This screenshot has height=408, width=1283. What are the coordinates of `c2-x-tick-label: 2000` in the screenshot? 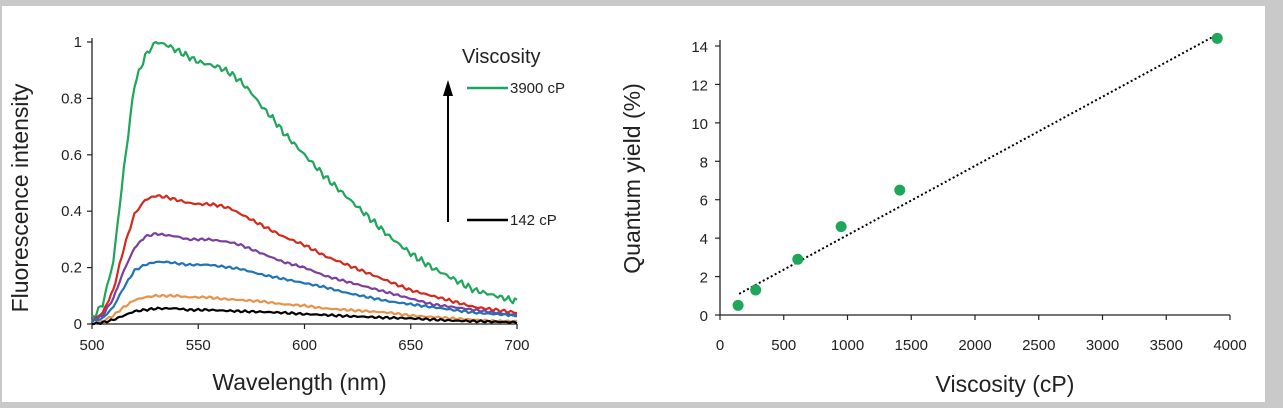 It's located at (974, 345).